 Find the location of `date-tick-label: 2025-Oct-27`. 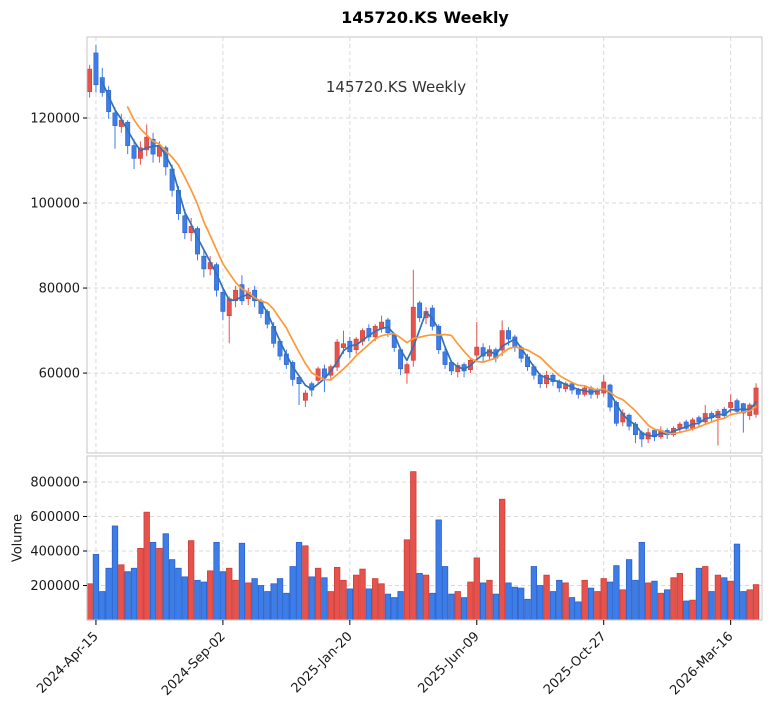

date-tick-label: 2025-Oct-27 is located at coordinates (575, 663).